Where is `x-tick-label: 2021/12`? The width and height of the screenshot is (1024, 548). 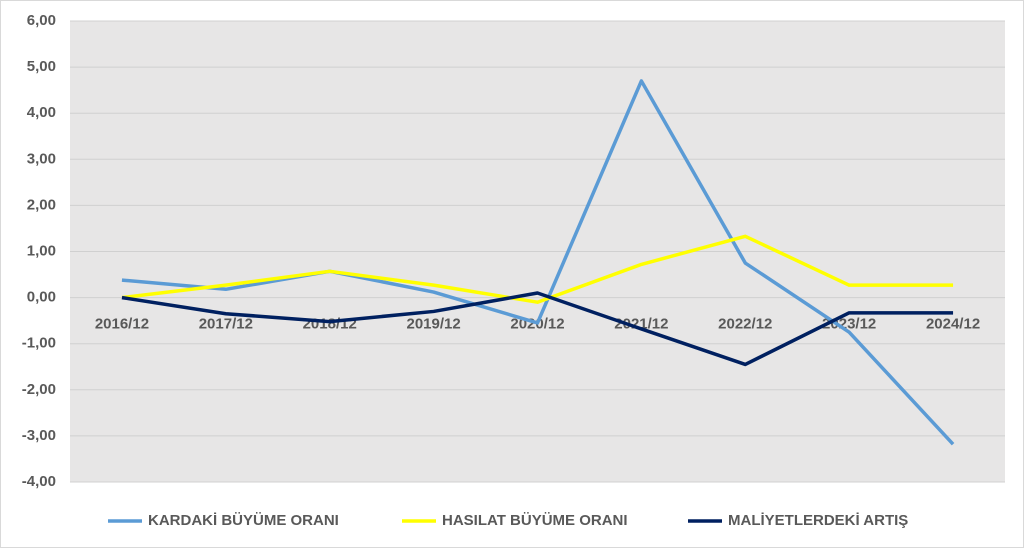
x-tick-label: 2021/12 is located at coordinates (641, 324).